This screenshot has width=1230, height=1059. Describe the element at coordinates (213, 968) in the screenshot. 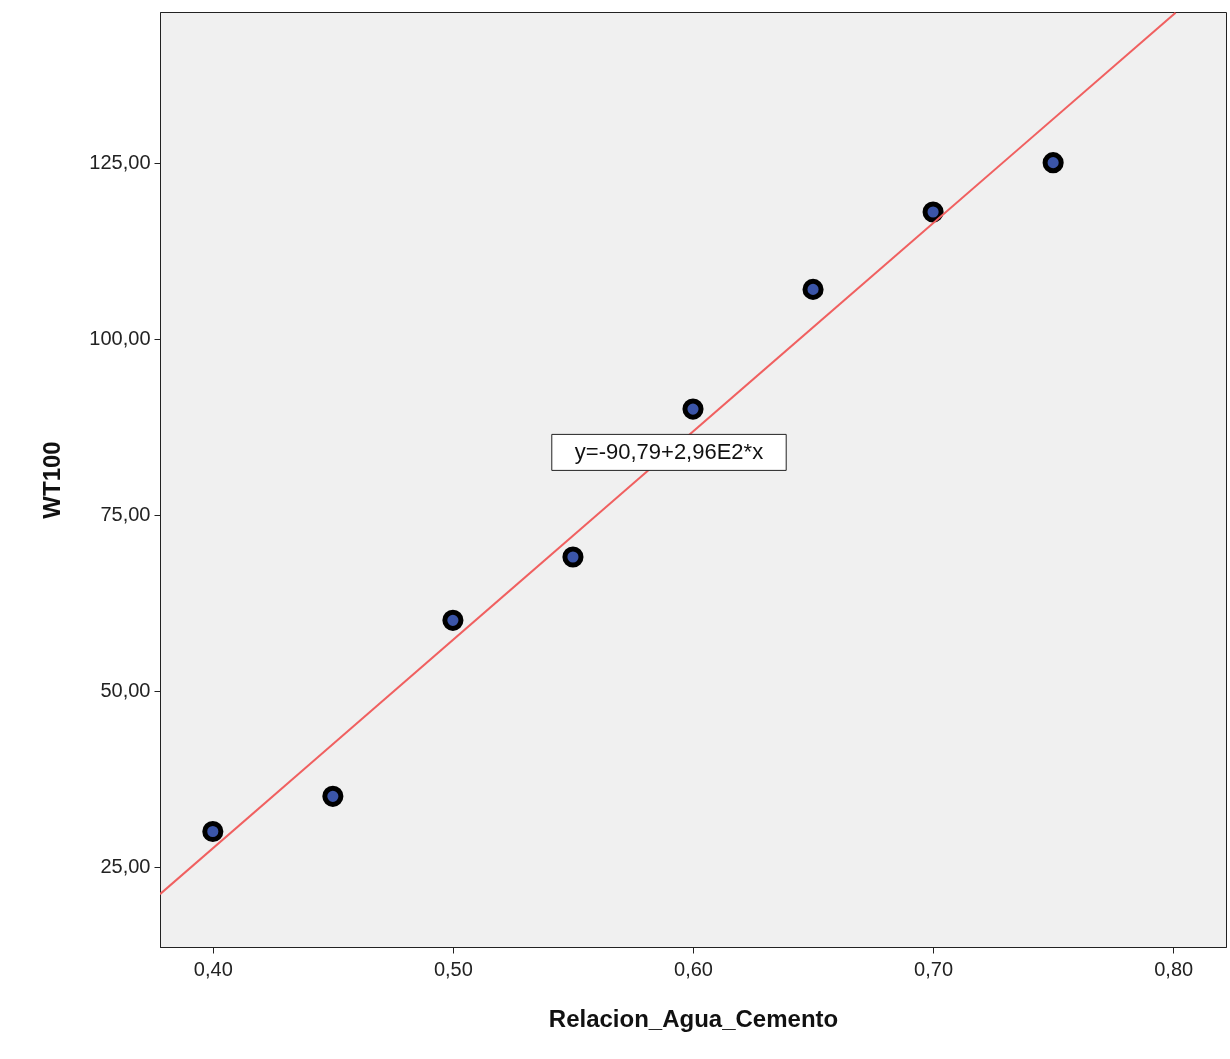

I see `x-tick-label: 0,40` at that location.